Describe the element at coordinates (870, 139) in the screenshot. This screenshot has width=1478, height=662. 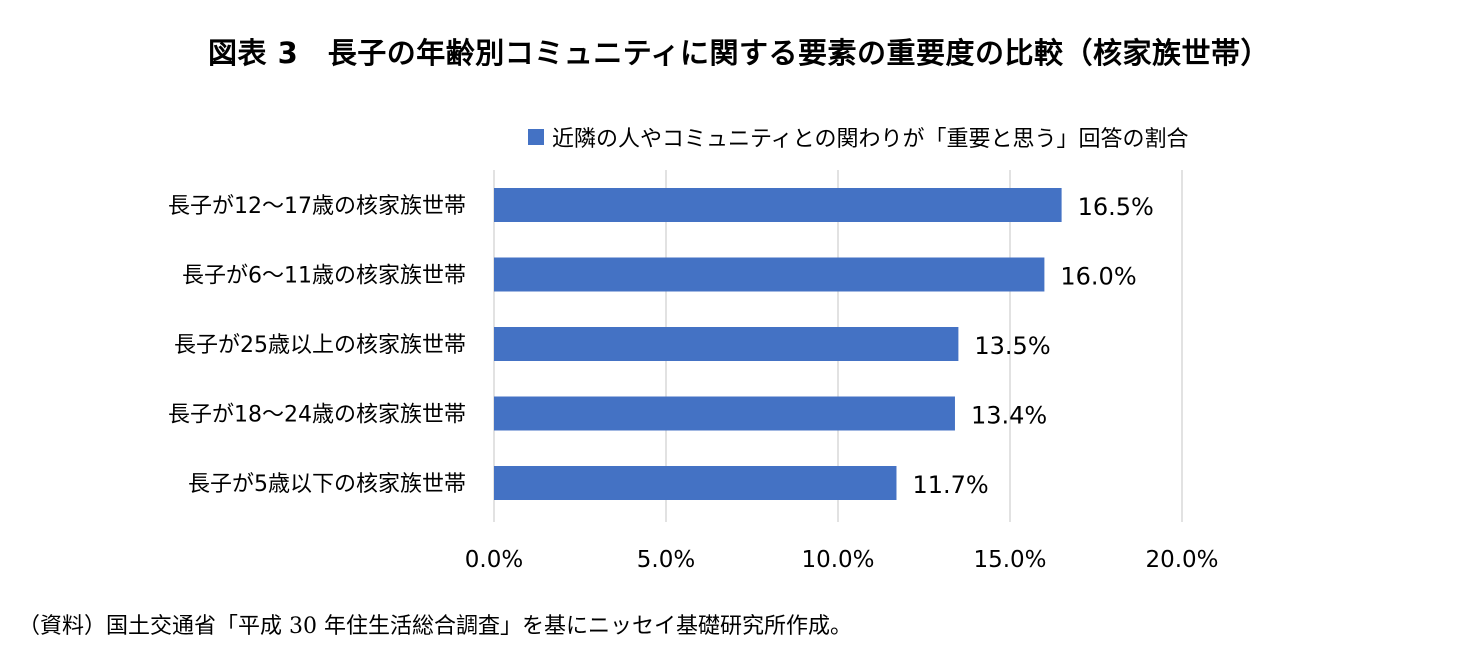
I see `legend-label: 近隣の人やコミュニティとの関わりが「重要と思う」回答の割合` at that location.